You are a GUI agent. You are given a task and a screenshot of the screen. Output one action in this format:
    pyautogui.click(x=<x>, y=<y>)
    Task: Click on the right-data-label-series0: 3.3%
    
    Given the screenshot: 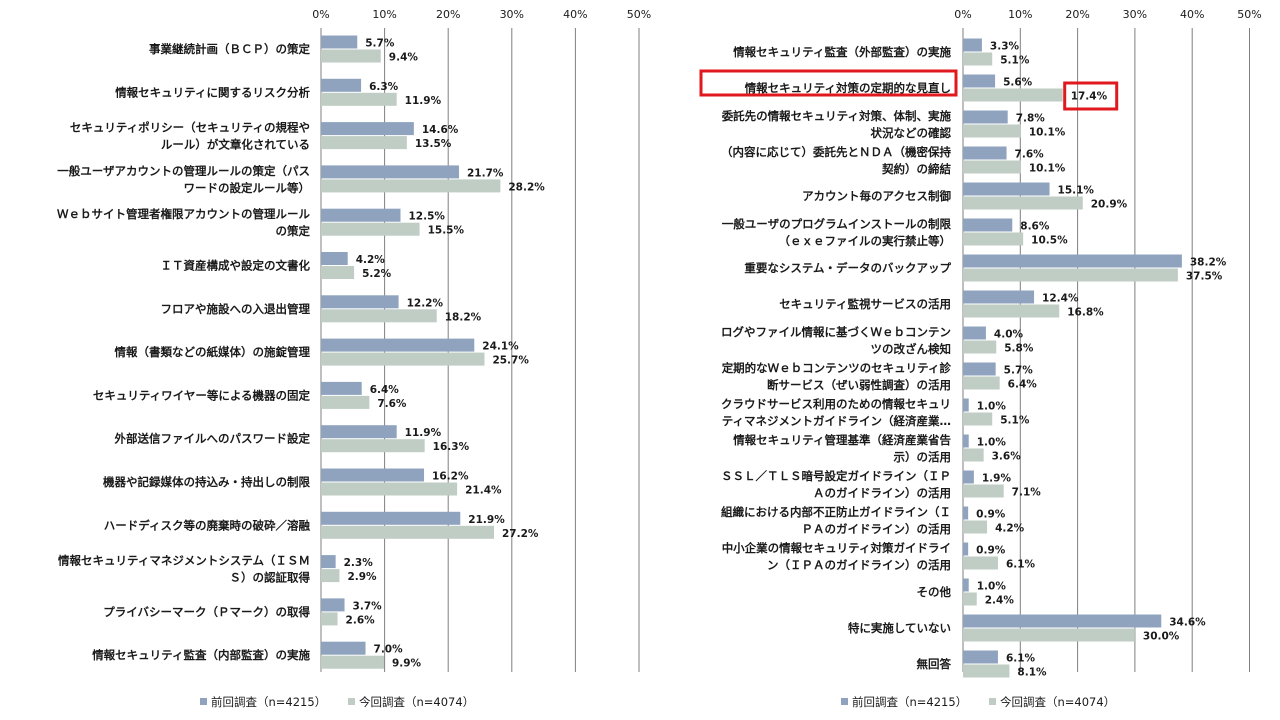 What is the action you would take?
    pyautogui.click(x=1005, y=47)
    